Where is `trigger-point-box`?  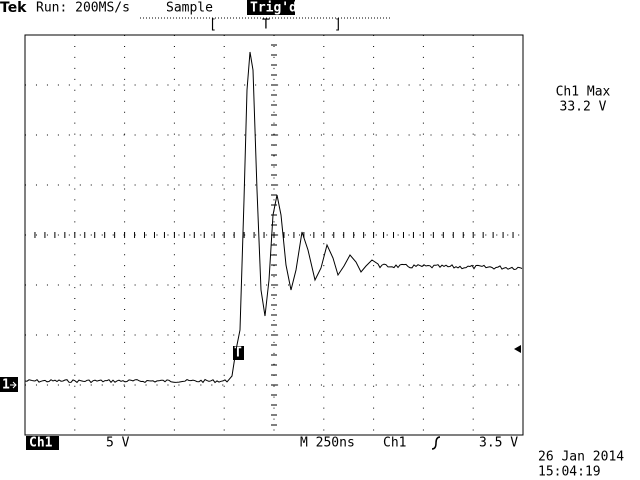
trigger-point-box is located at coordinates (238, 353).